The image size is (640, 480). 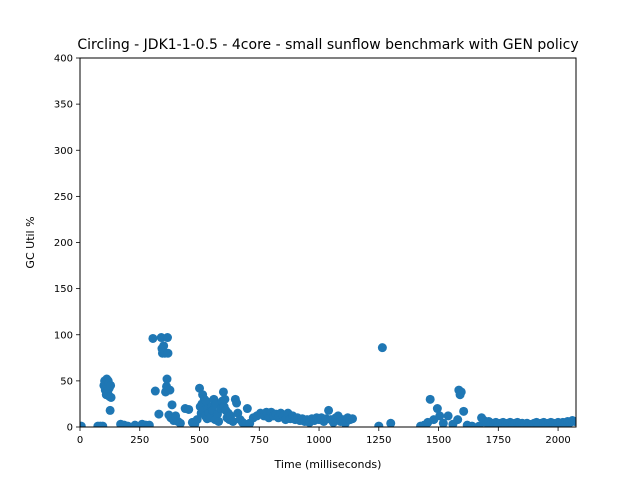 What do you see at coordinates (139, 440) in the screenshot?
I see `x-tick-label: 250` at bounding box center [139, 440].